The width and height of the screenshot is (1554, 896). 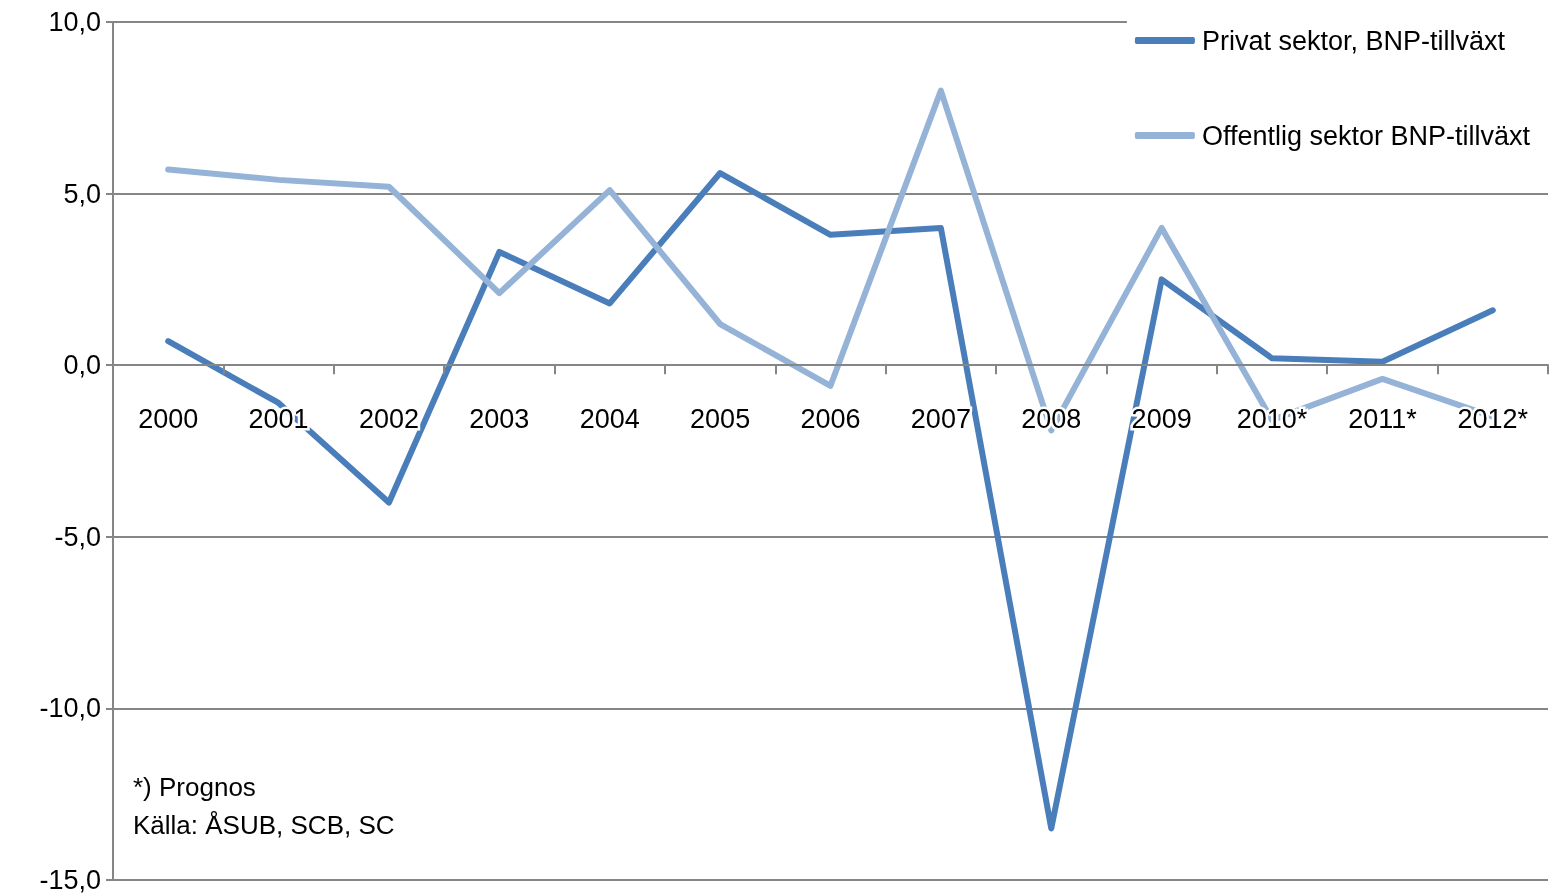 I want to click on annotation: *) Prognos, so click(x=194, y=787).